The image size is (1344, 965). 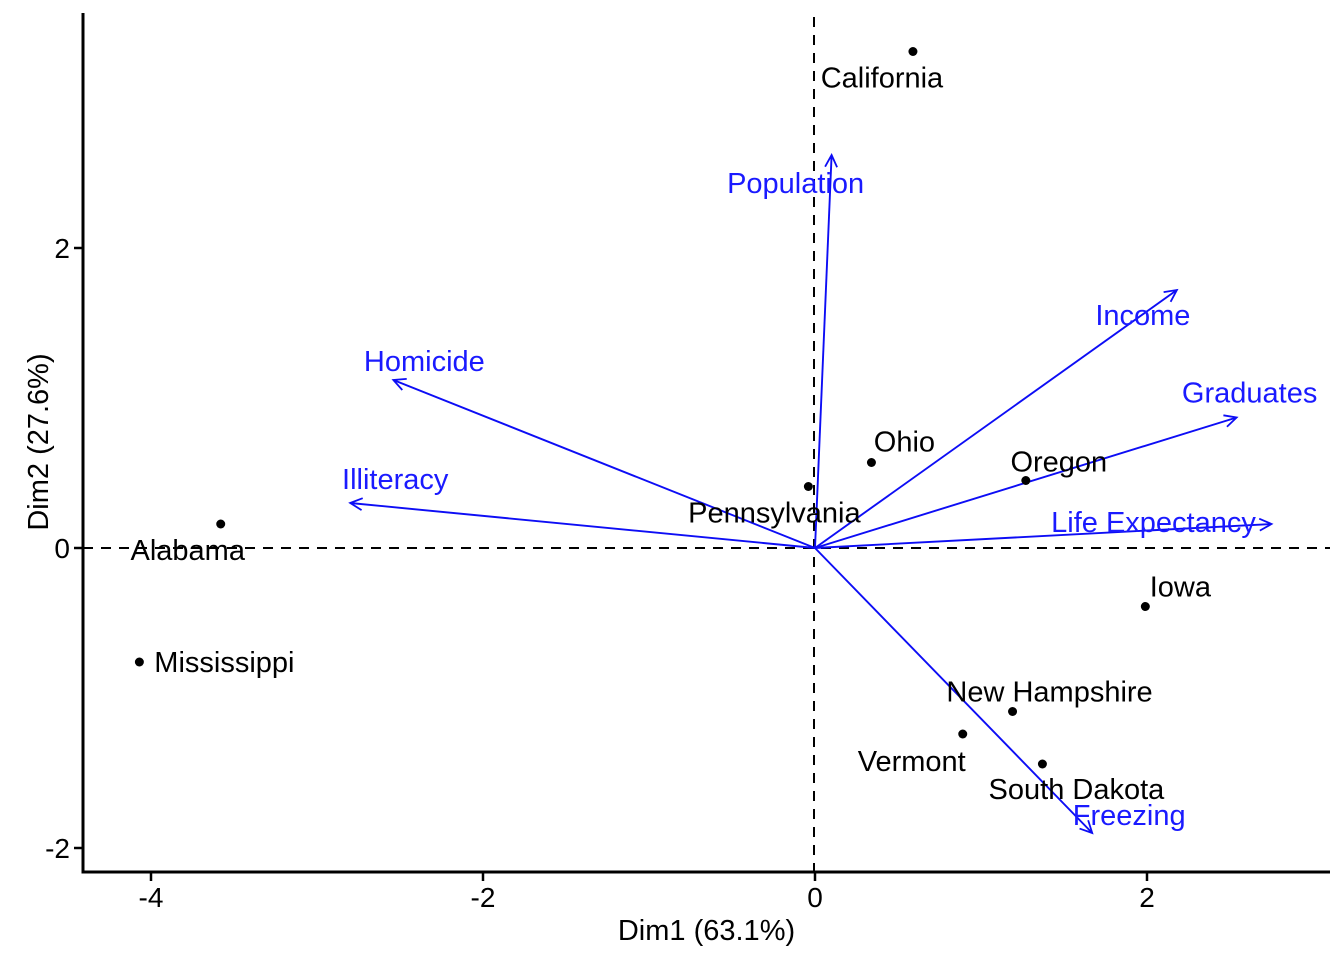 I want to click on arrow-freezing, so click(x=954, y=691).